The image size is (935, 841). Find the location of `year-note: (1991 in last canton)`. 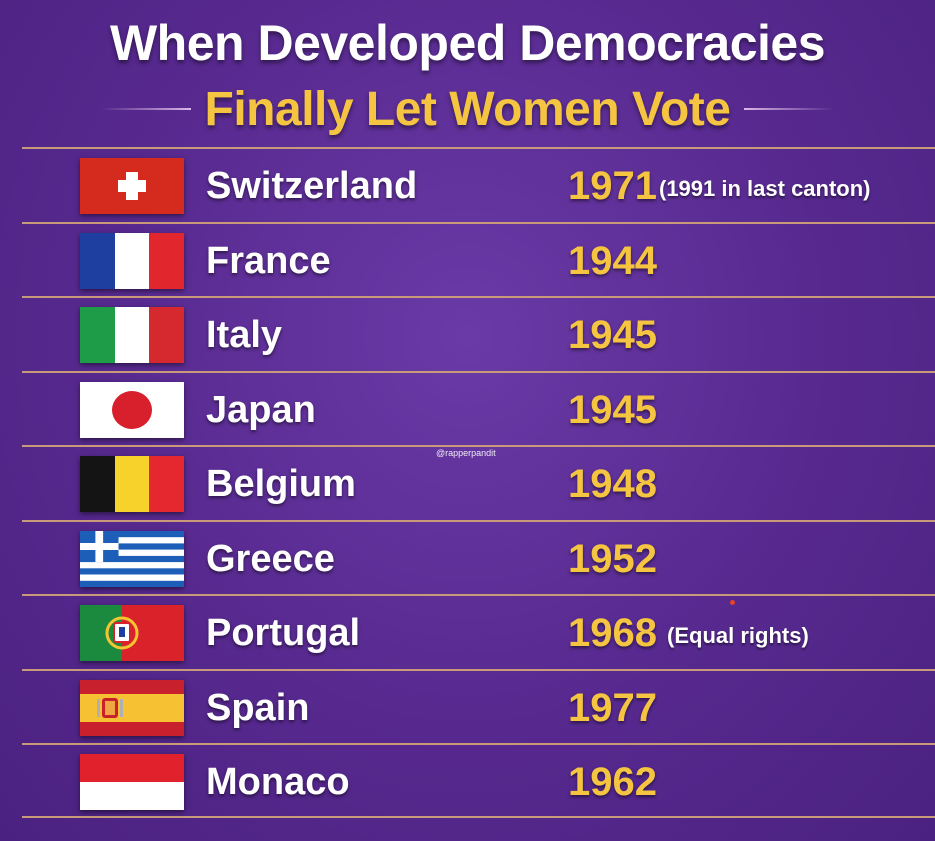

year-note: (1991 in last canton) is located at coordinates (765, 188).